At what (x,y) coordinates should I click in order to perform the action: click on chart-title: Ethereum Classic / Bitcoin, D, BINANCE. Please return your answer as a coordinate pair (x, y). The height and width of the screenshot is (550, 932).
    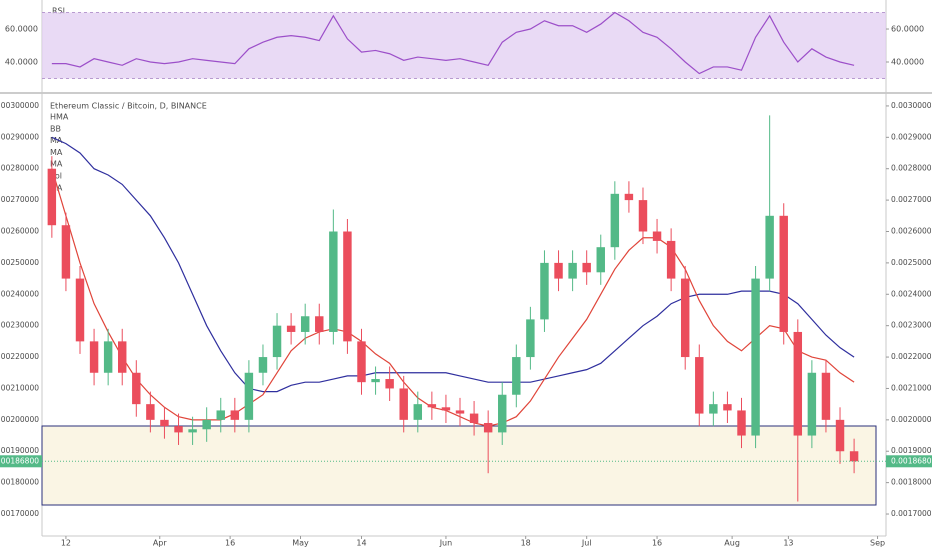
    Looking at the image, I should click on (128, 106).